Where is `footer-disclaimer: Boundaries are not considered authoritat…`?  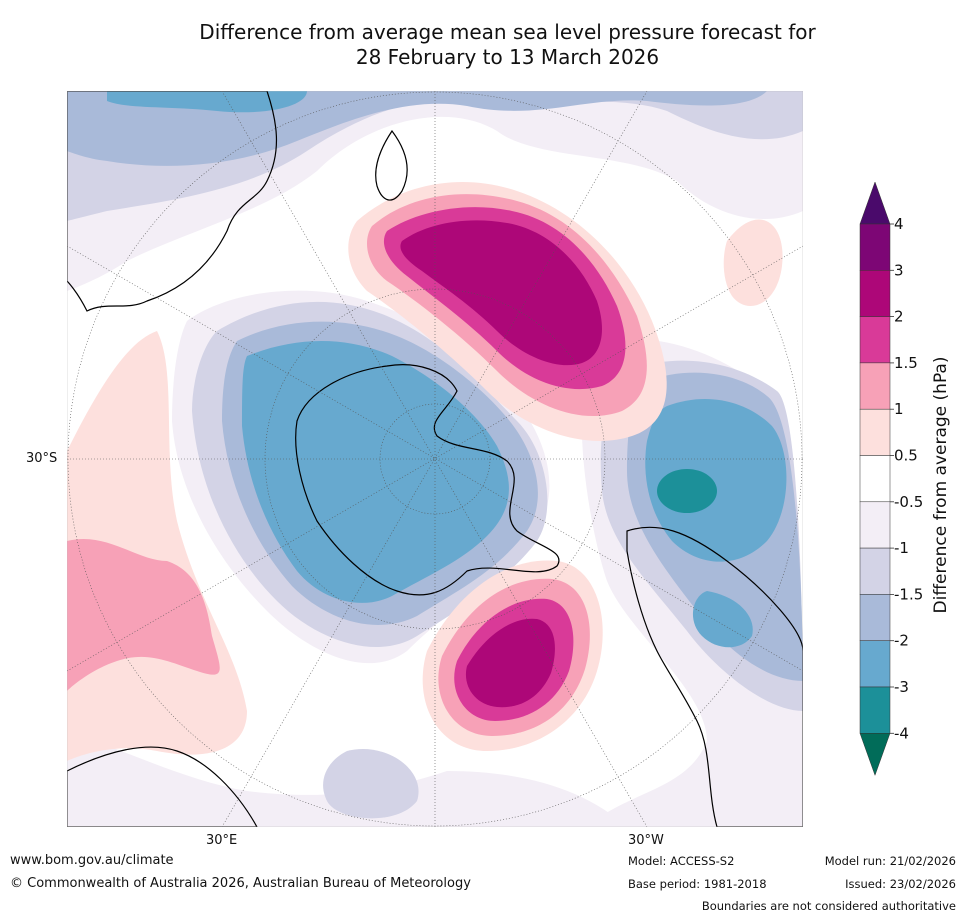 footer-disclaimer: Boundaries are not considered authoritat… is located at coordinates (828, 906).